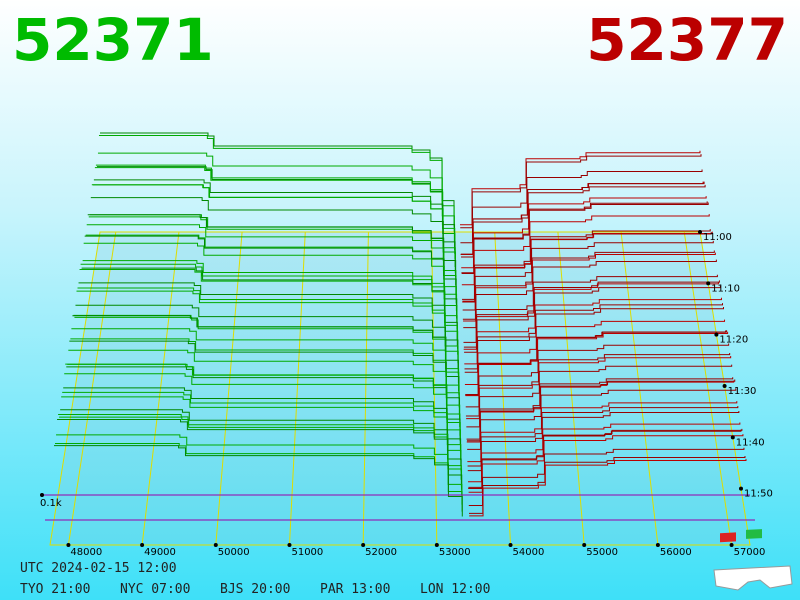  I want to click on time-label: 11:30, so click(742, 391).